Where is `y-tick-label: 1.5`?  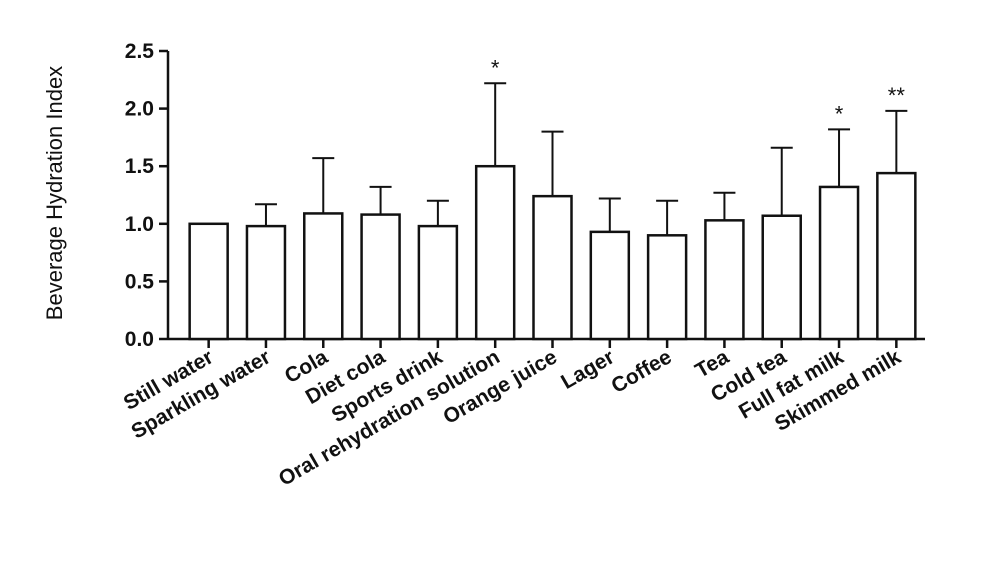
y-tick-label: 1.5 is located at coordinates (140, 166).